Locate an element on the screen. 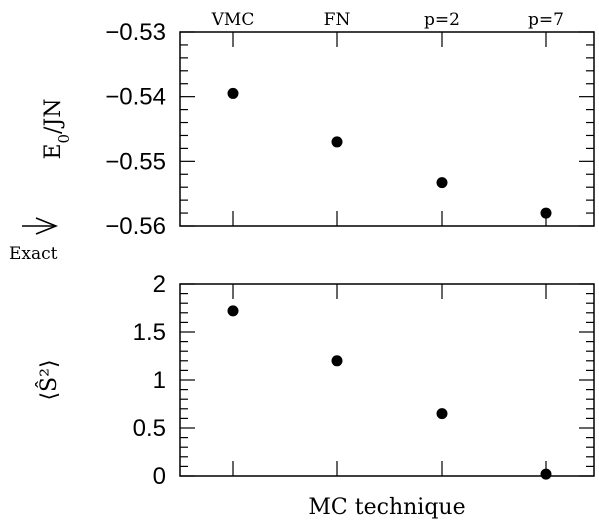 The image size is (599, 522). energy-points is located at coordinates (389, 153).